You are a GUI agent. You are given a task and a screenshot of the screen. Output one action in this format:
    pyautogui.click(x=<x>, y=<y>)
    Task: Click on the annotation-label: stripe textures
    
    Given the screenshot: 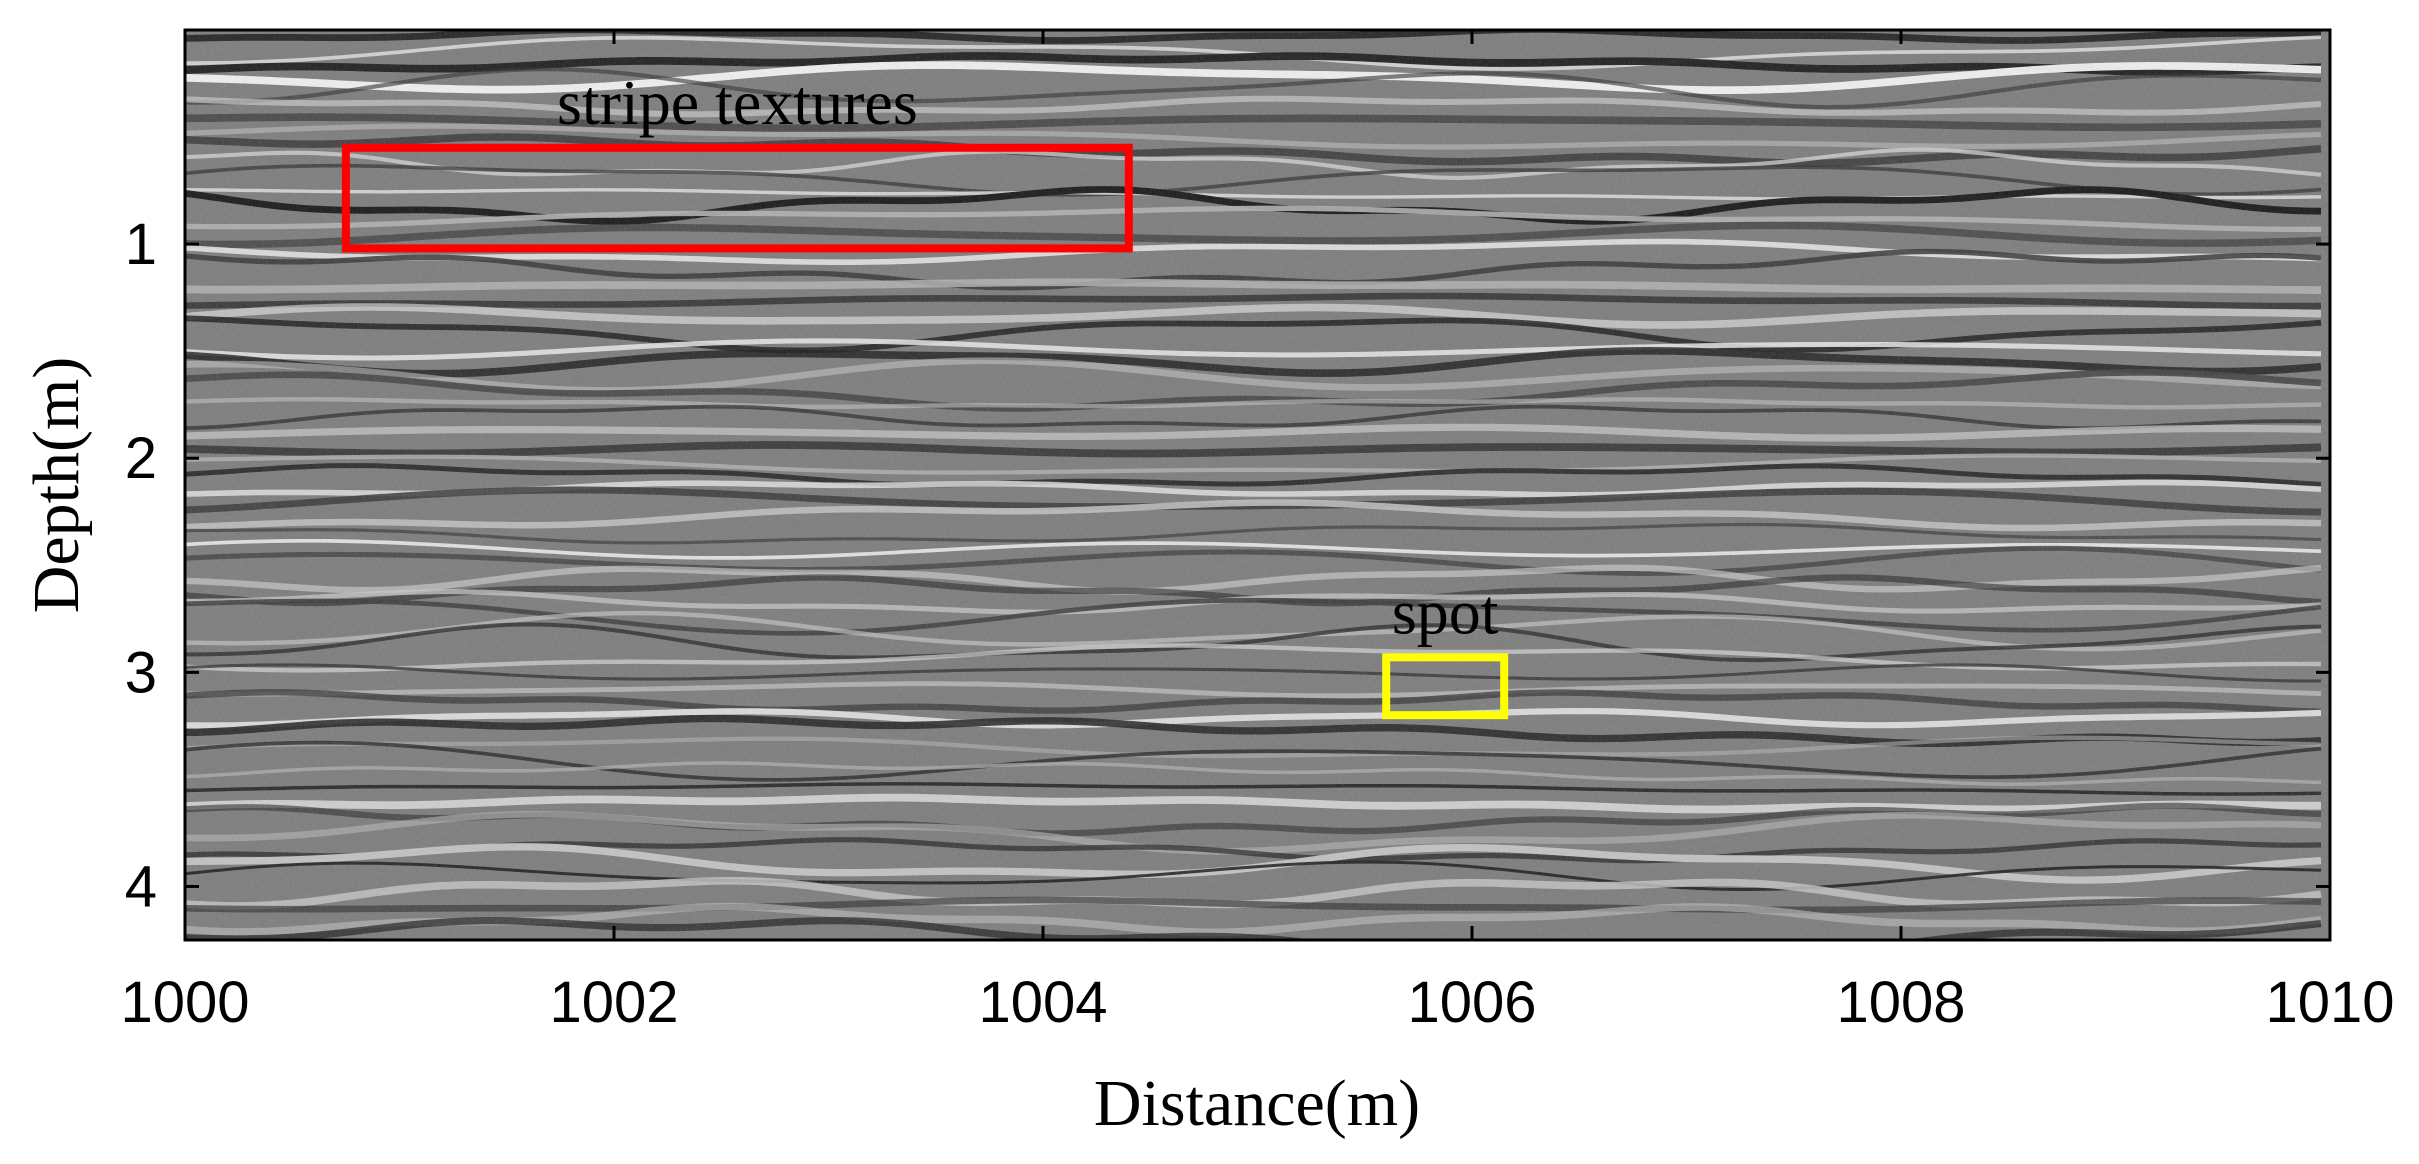 What is the action you would take?
    pyautogui.click(x=737, y=102)
    